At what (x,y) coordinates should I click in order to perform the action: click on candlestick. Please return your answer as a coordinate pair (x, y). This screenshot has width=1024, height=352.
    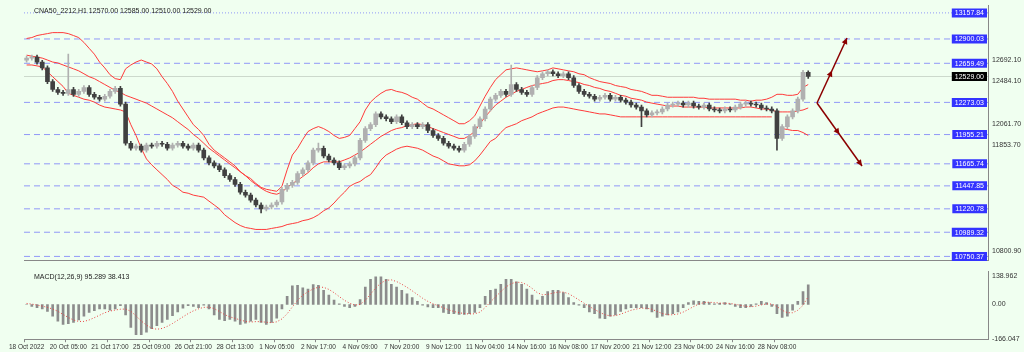
    Looking at the image, I should click on (68, 74).